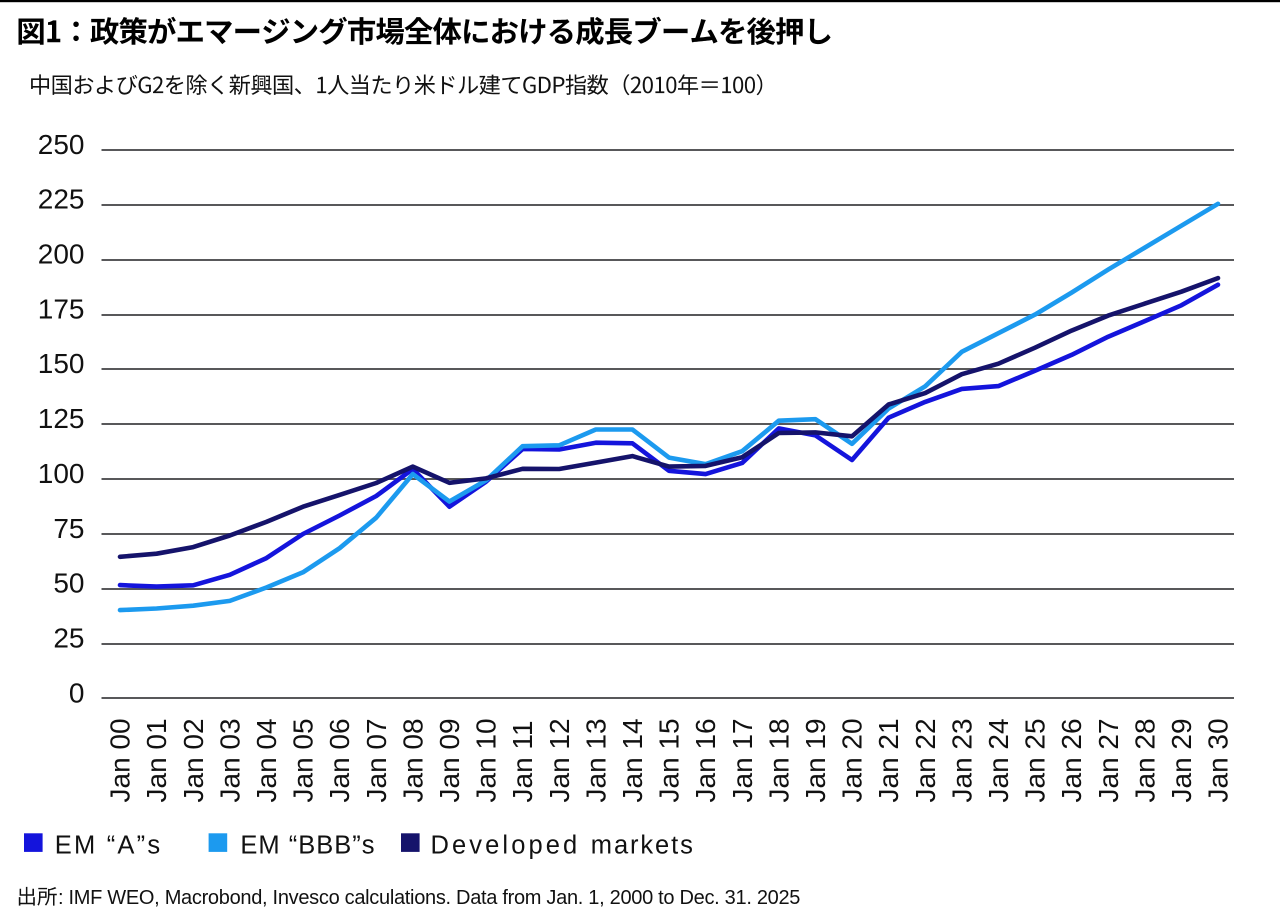  I want to click on svg-text: 125, so click(61, 418).